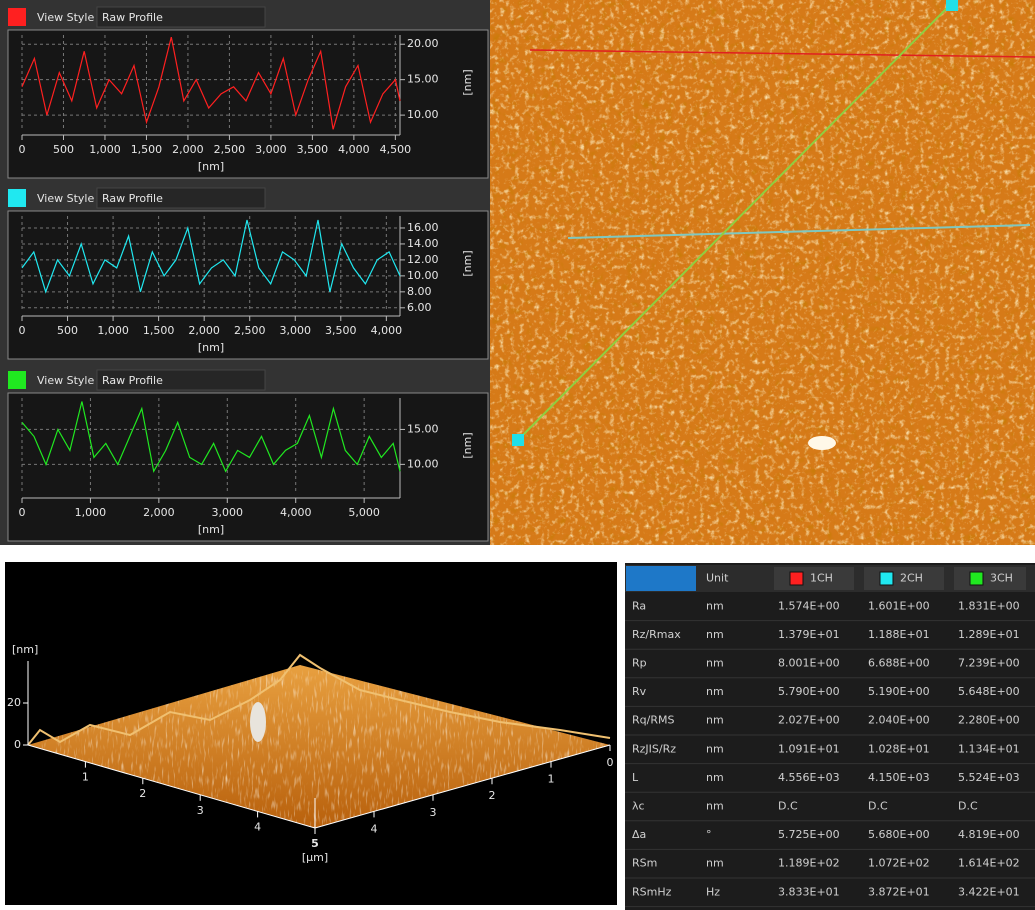 The width and height of the screenshot is (1035, 910). What do you see at coordinates (200, 810) in the screenshot?
I see `x-tick-label: 3` at bounding box center [200, 810].